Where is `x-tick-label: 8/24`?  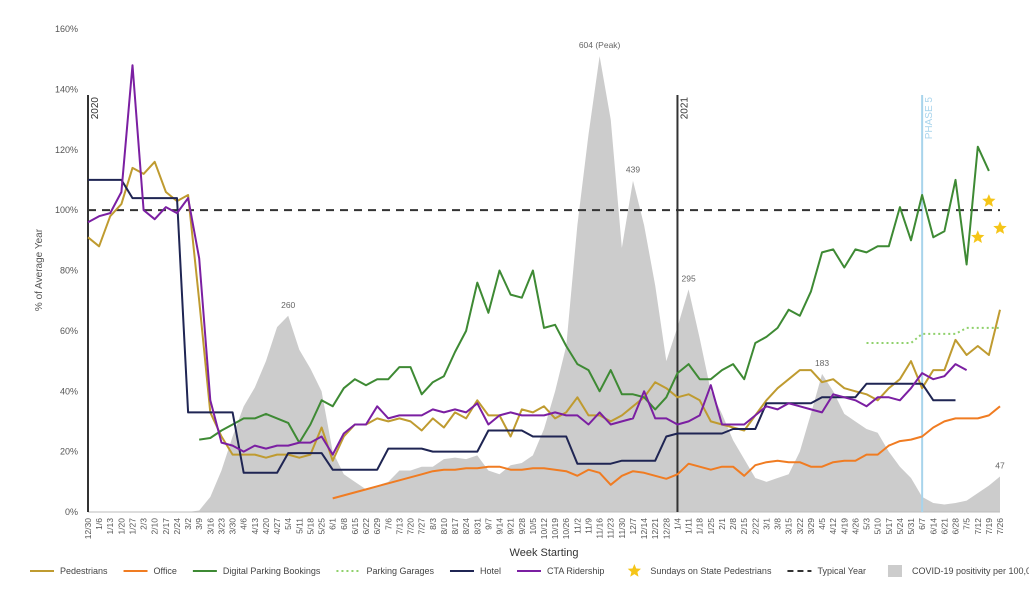 x-tick-label: 8/24 is located at coordinates (466, 526).